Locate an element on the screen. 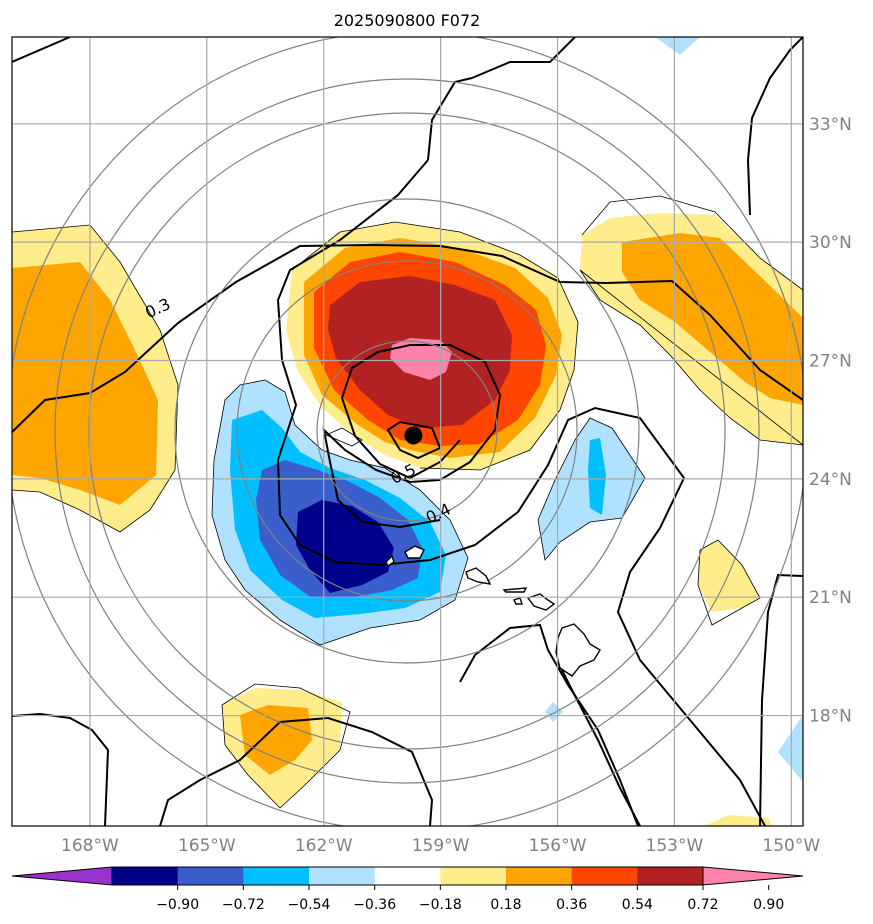 This screenshot has width=873, height=924. colorbar-extend-low is located at coordinates (62, 876).